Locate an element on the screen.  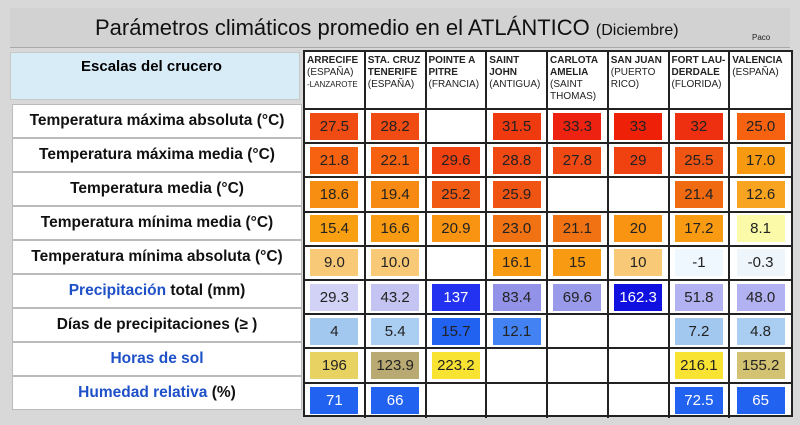
table-cell: 29.3 is located at coordinates (335, 297).